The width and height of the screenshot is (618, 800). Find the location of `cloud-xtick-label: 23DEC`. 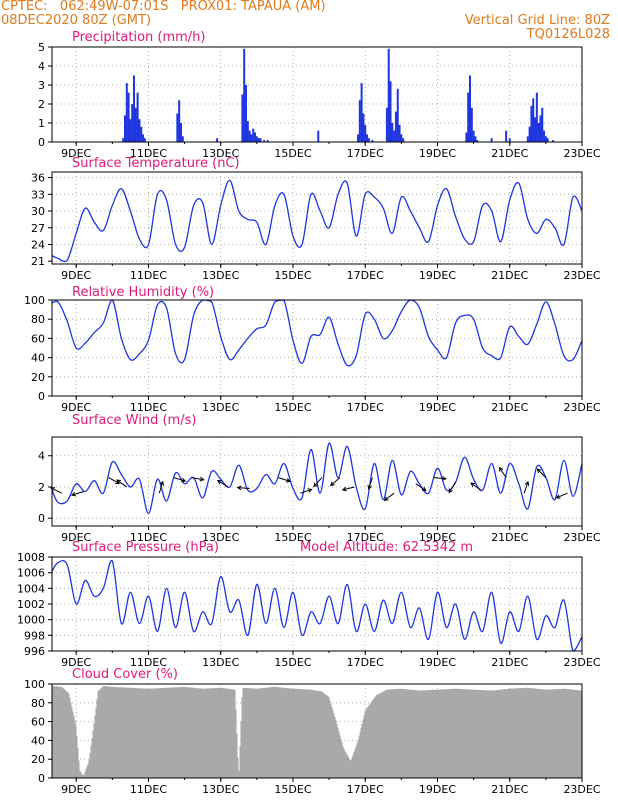

cloud-xtick-label: 23DEC is located at coordinates (581, 789).